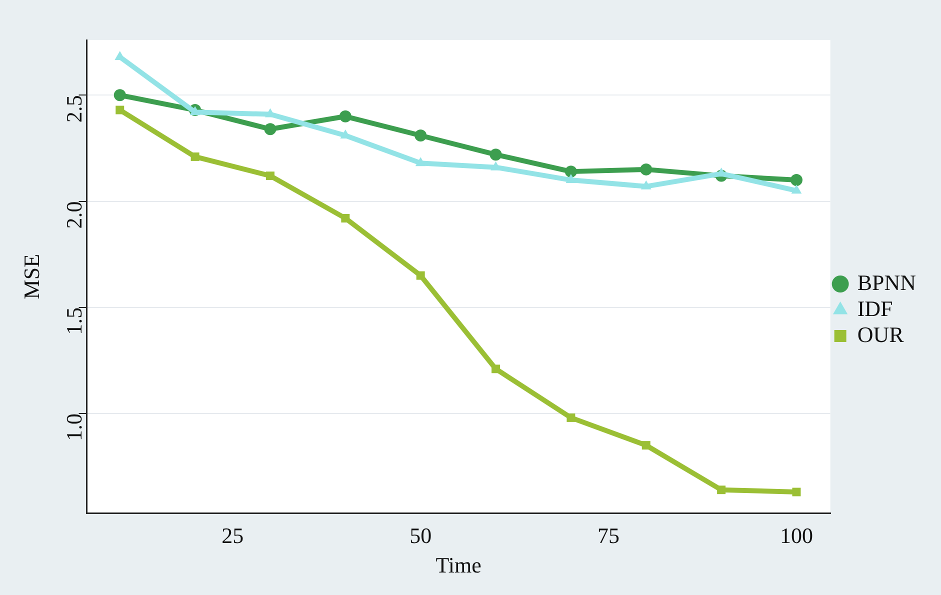 Image resolution: width=941 pixels, height=595 pixels. Describe the element at coordinates (875, 308) in the screenshot. I see `legend-label: IDF` at that location.